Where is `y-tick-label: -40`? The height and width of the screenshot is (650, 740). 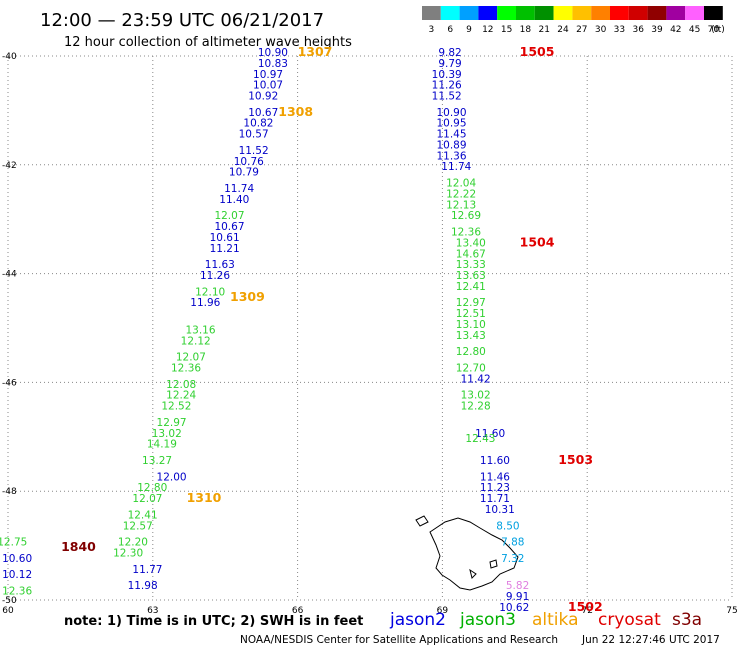 y-tick-label: -40 is located at coordinates (9, 57).